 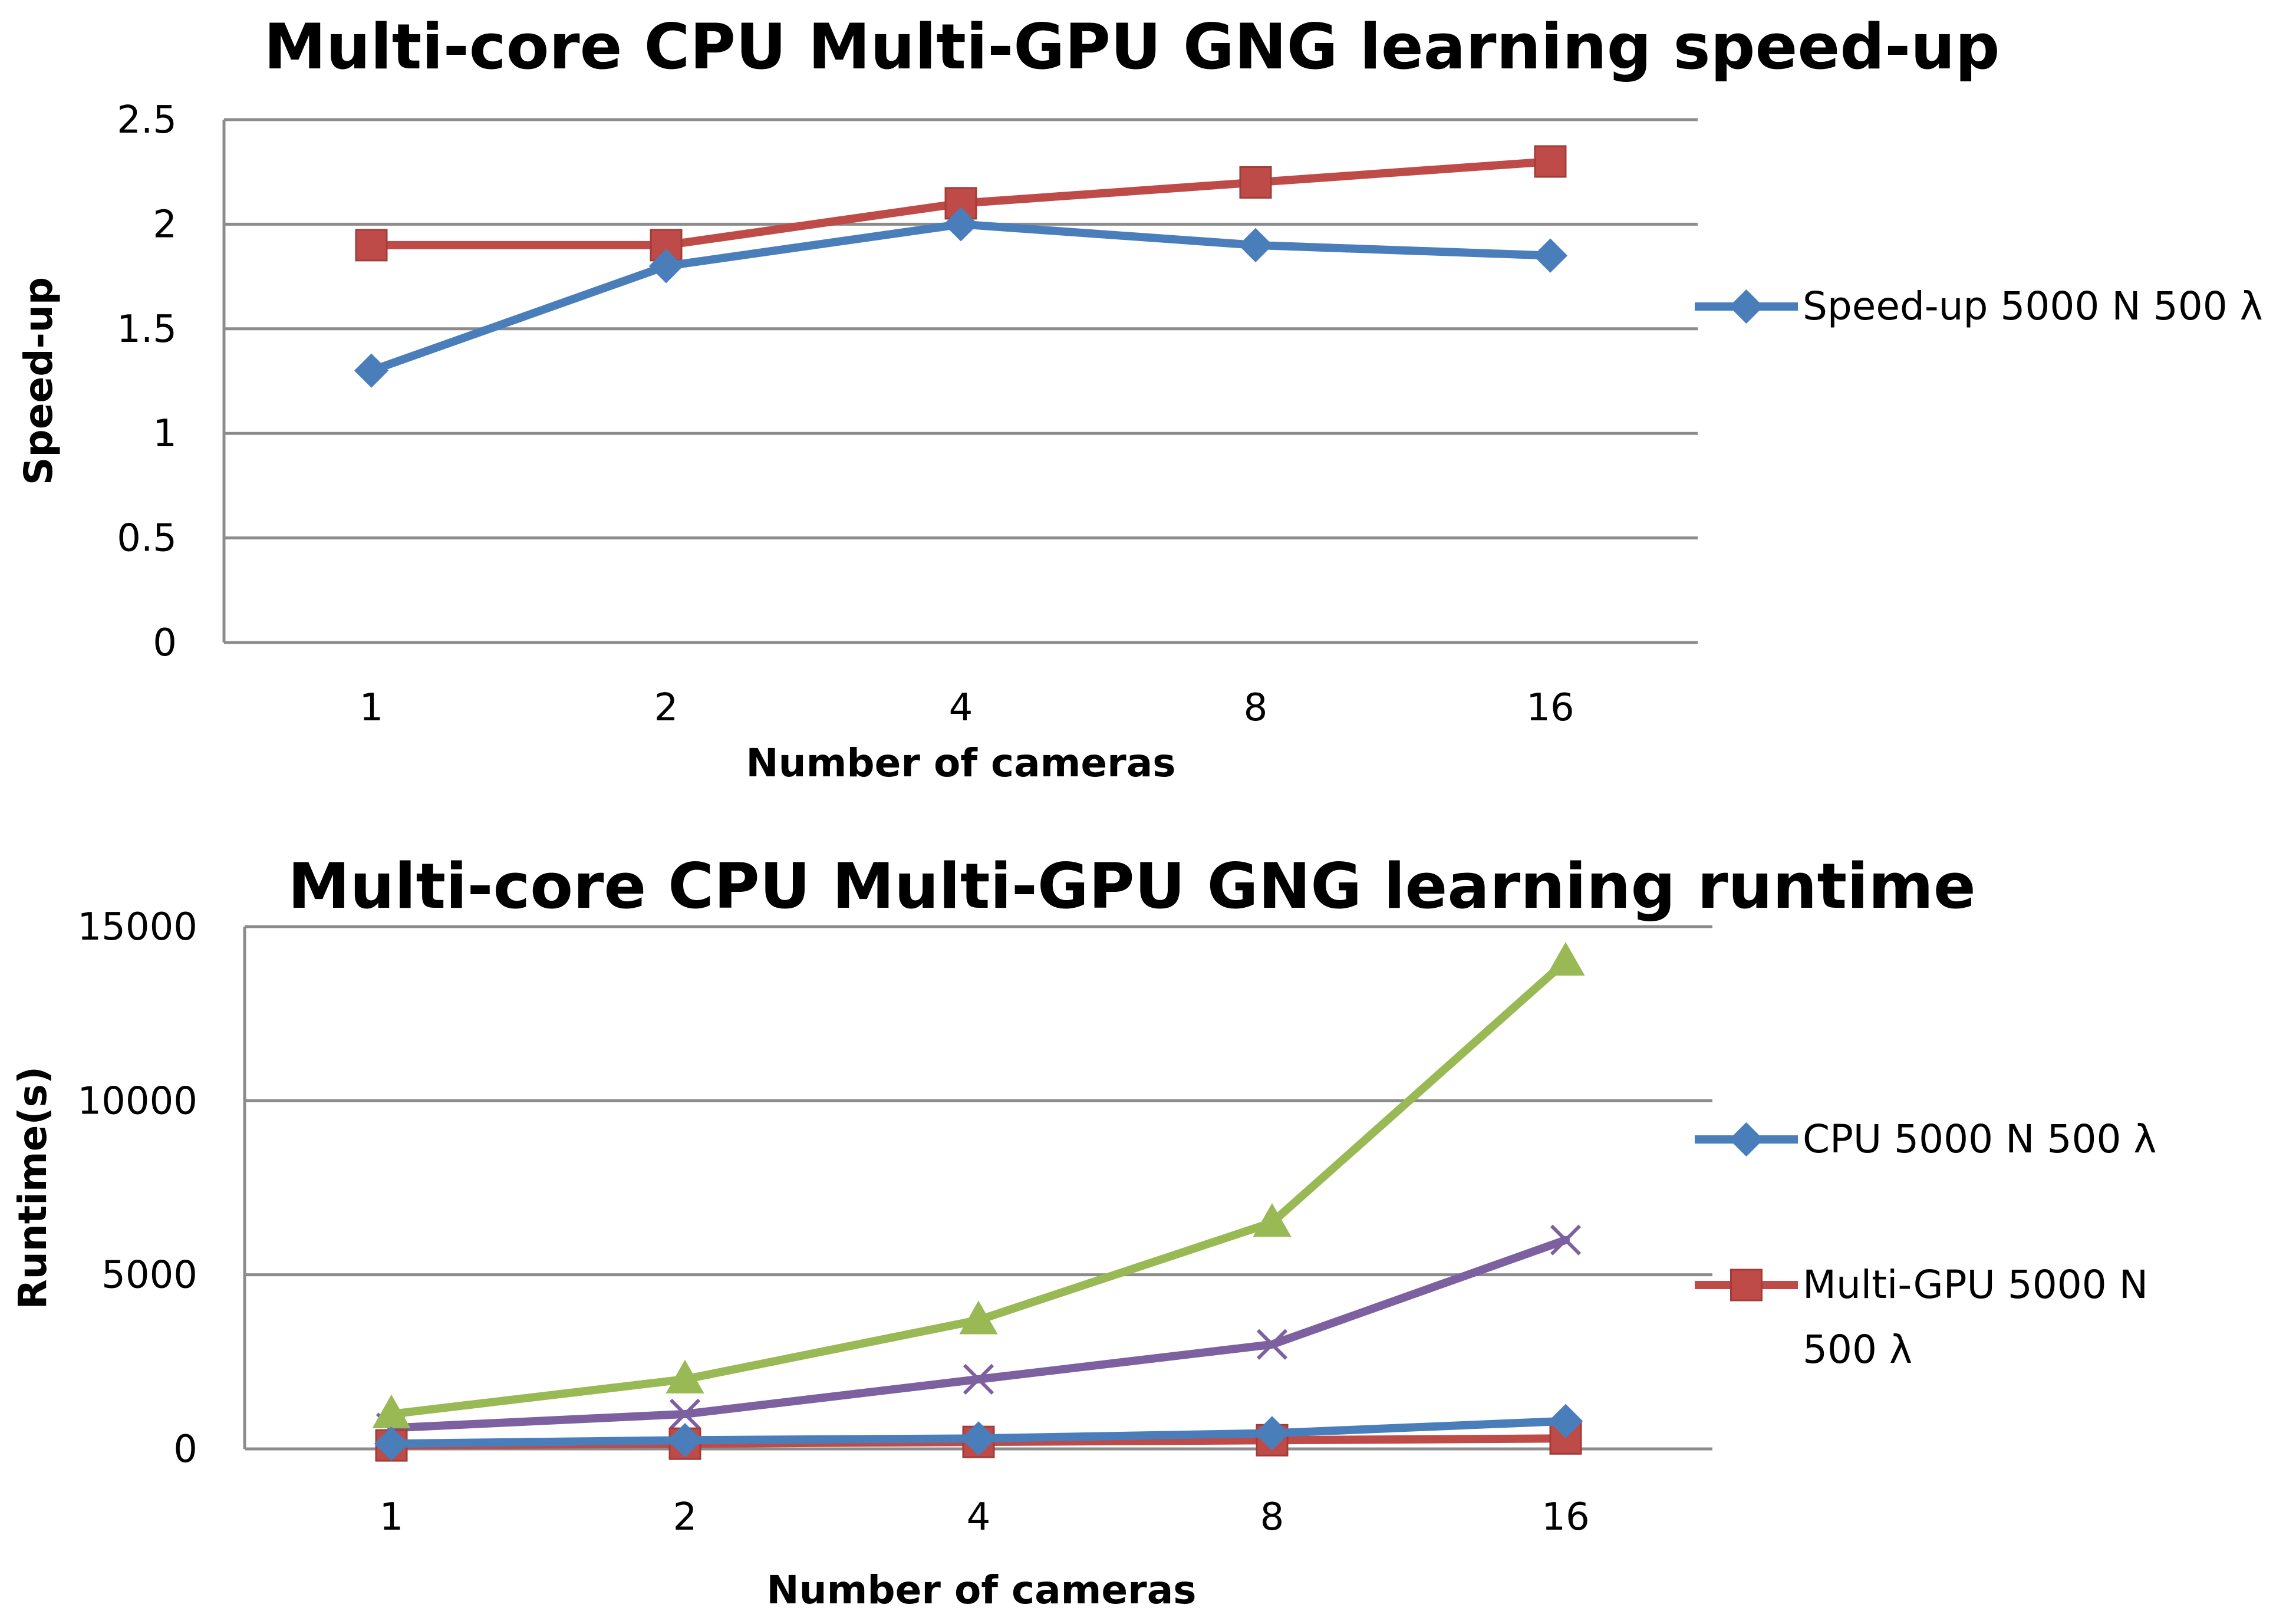 I want to click on legend-label: CPU 5000 N 500 λ, so click(x=1979, y=1139).